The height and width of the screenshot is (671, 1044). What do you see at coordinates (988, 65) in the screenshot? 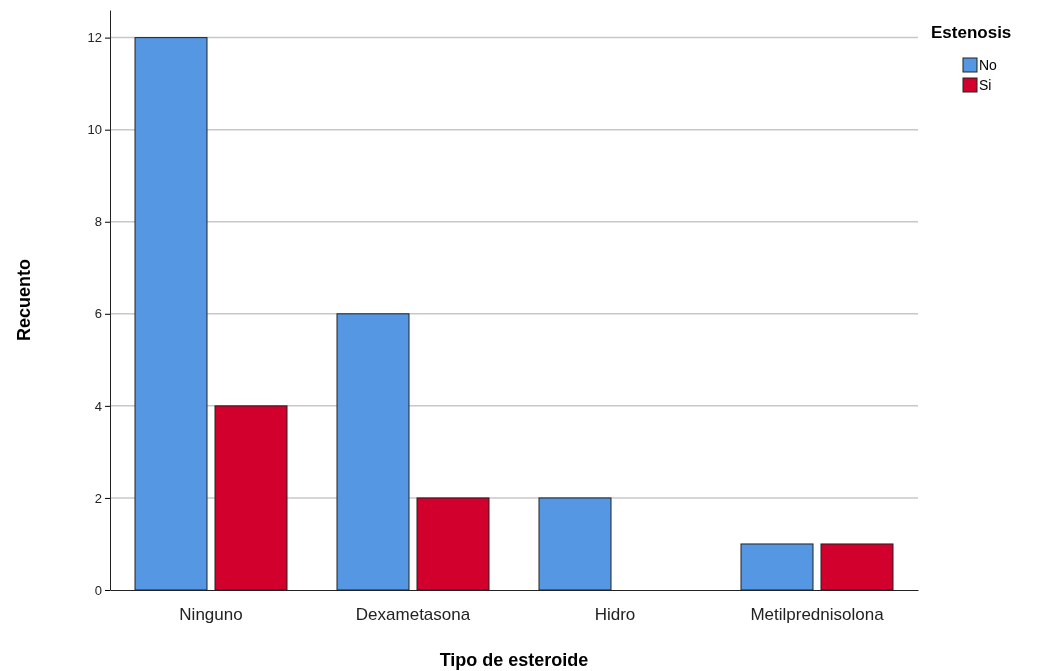
I see `legend-label: No` at bounding box center [988, 65].